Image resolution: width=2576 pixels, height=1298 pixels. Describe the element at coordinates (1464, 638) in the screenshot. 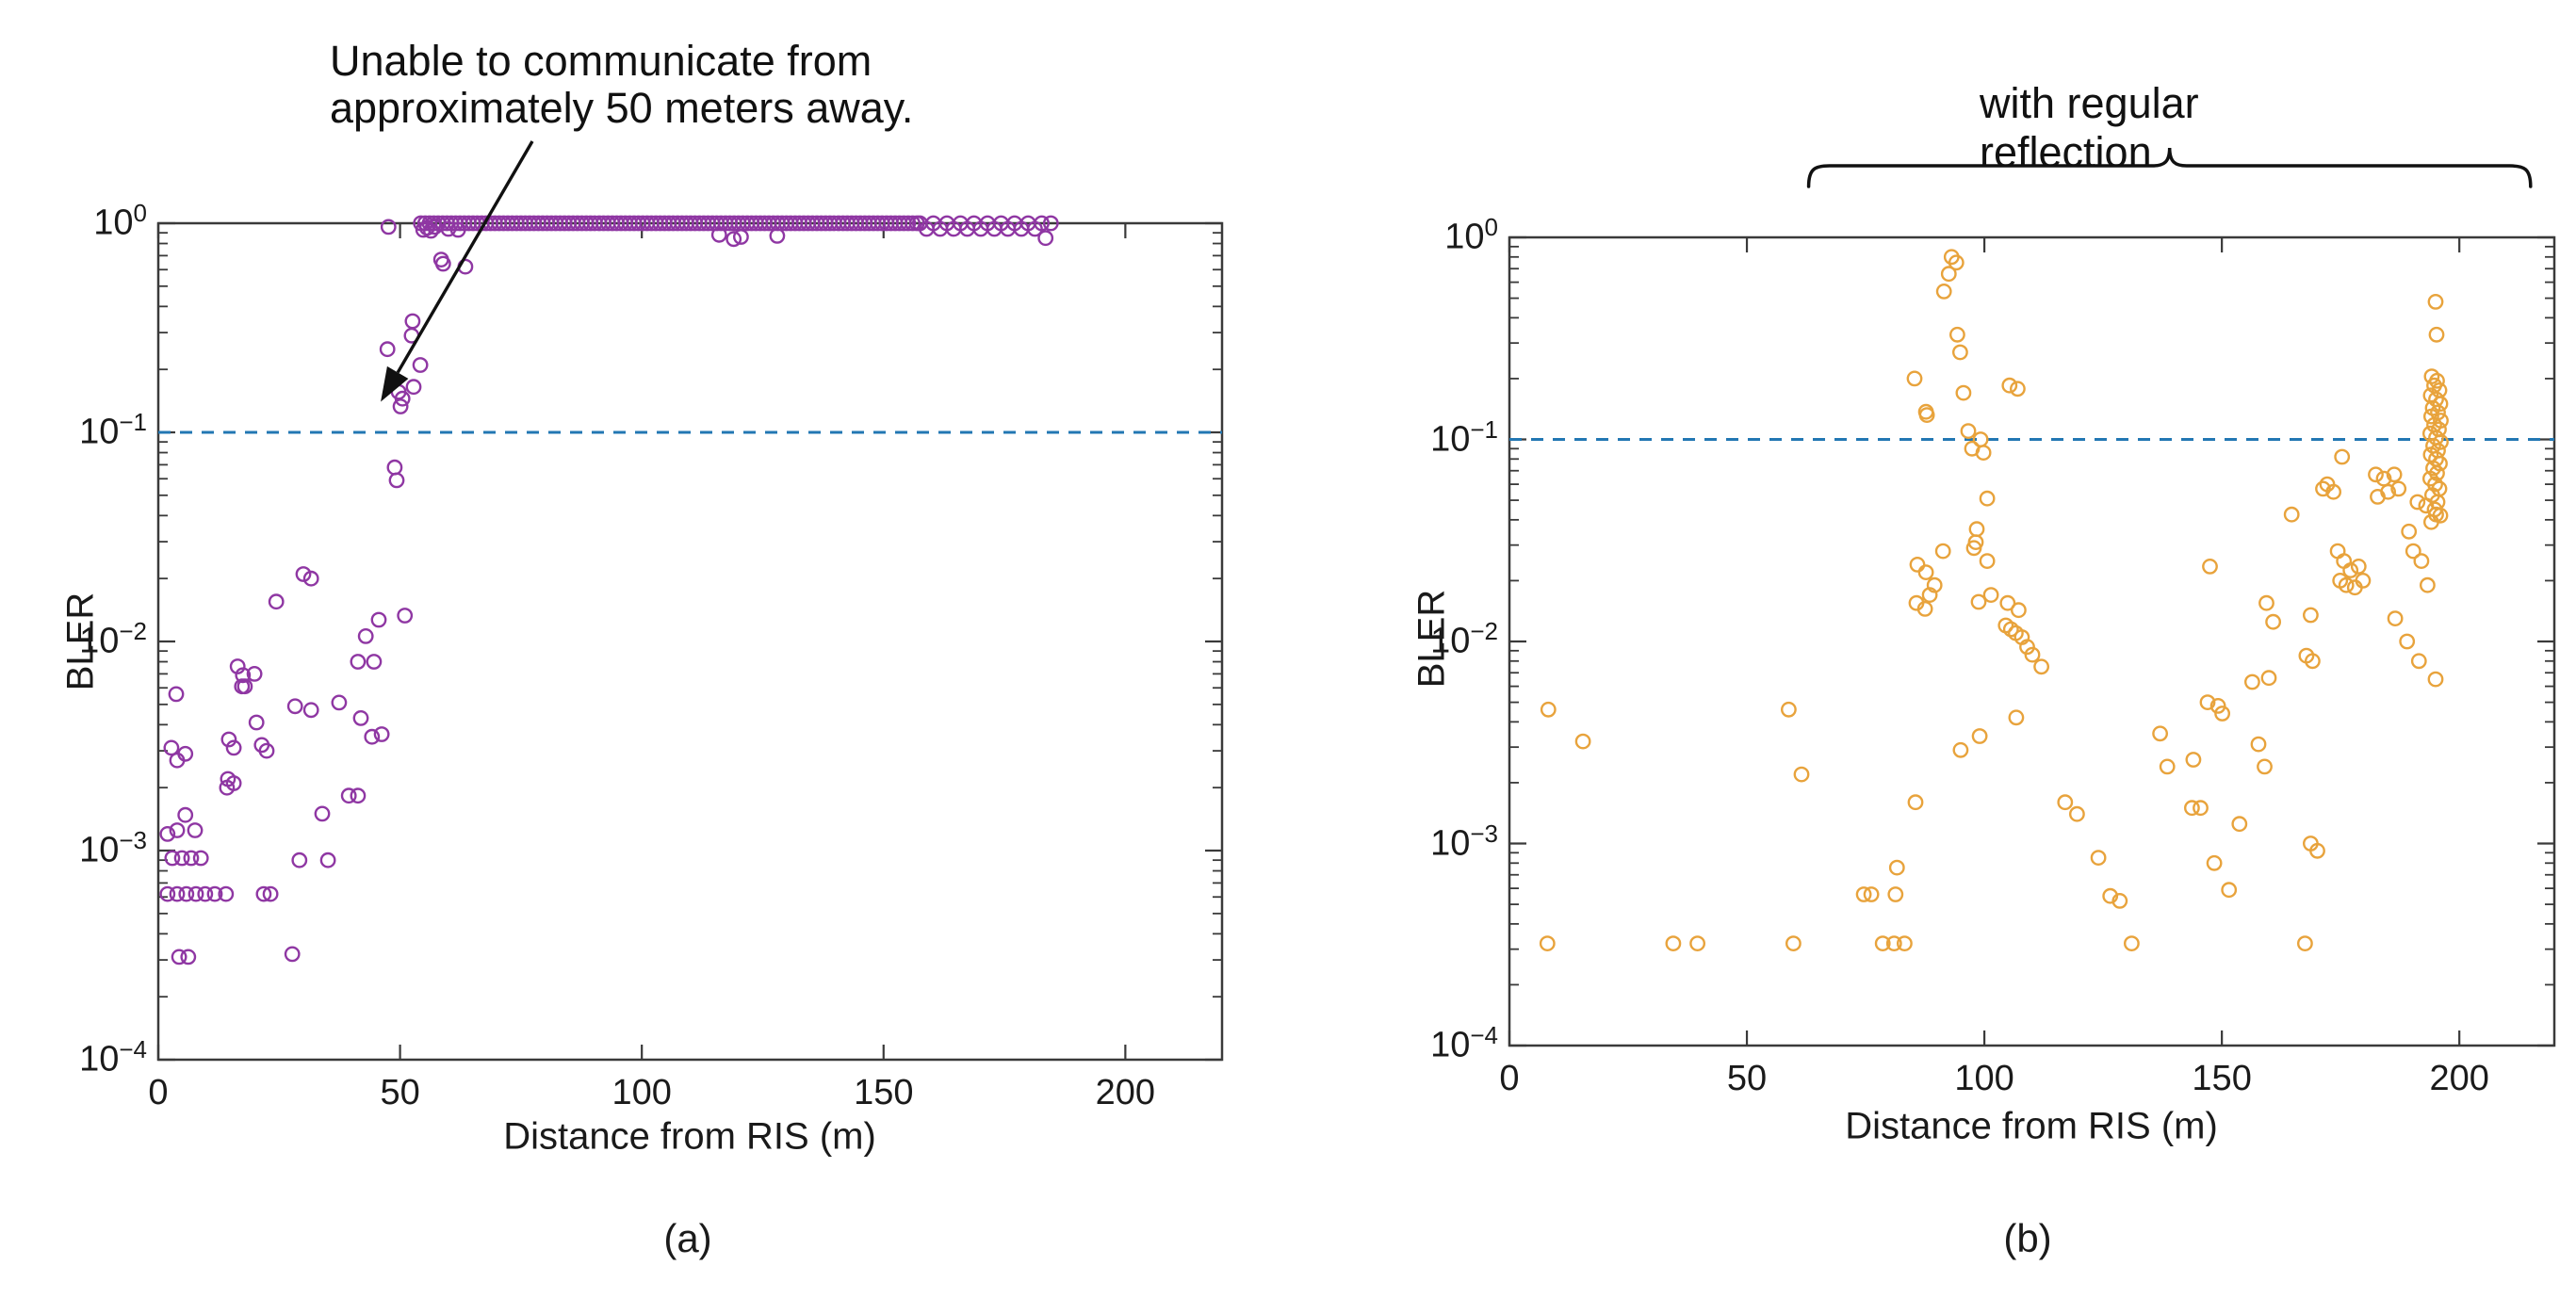

I see `y-tick-label-b: 10⁻²` at that location.